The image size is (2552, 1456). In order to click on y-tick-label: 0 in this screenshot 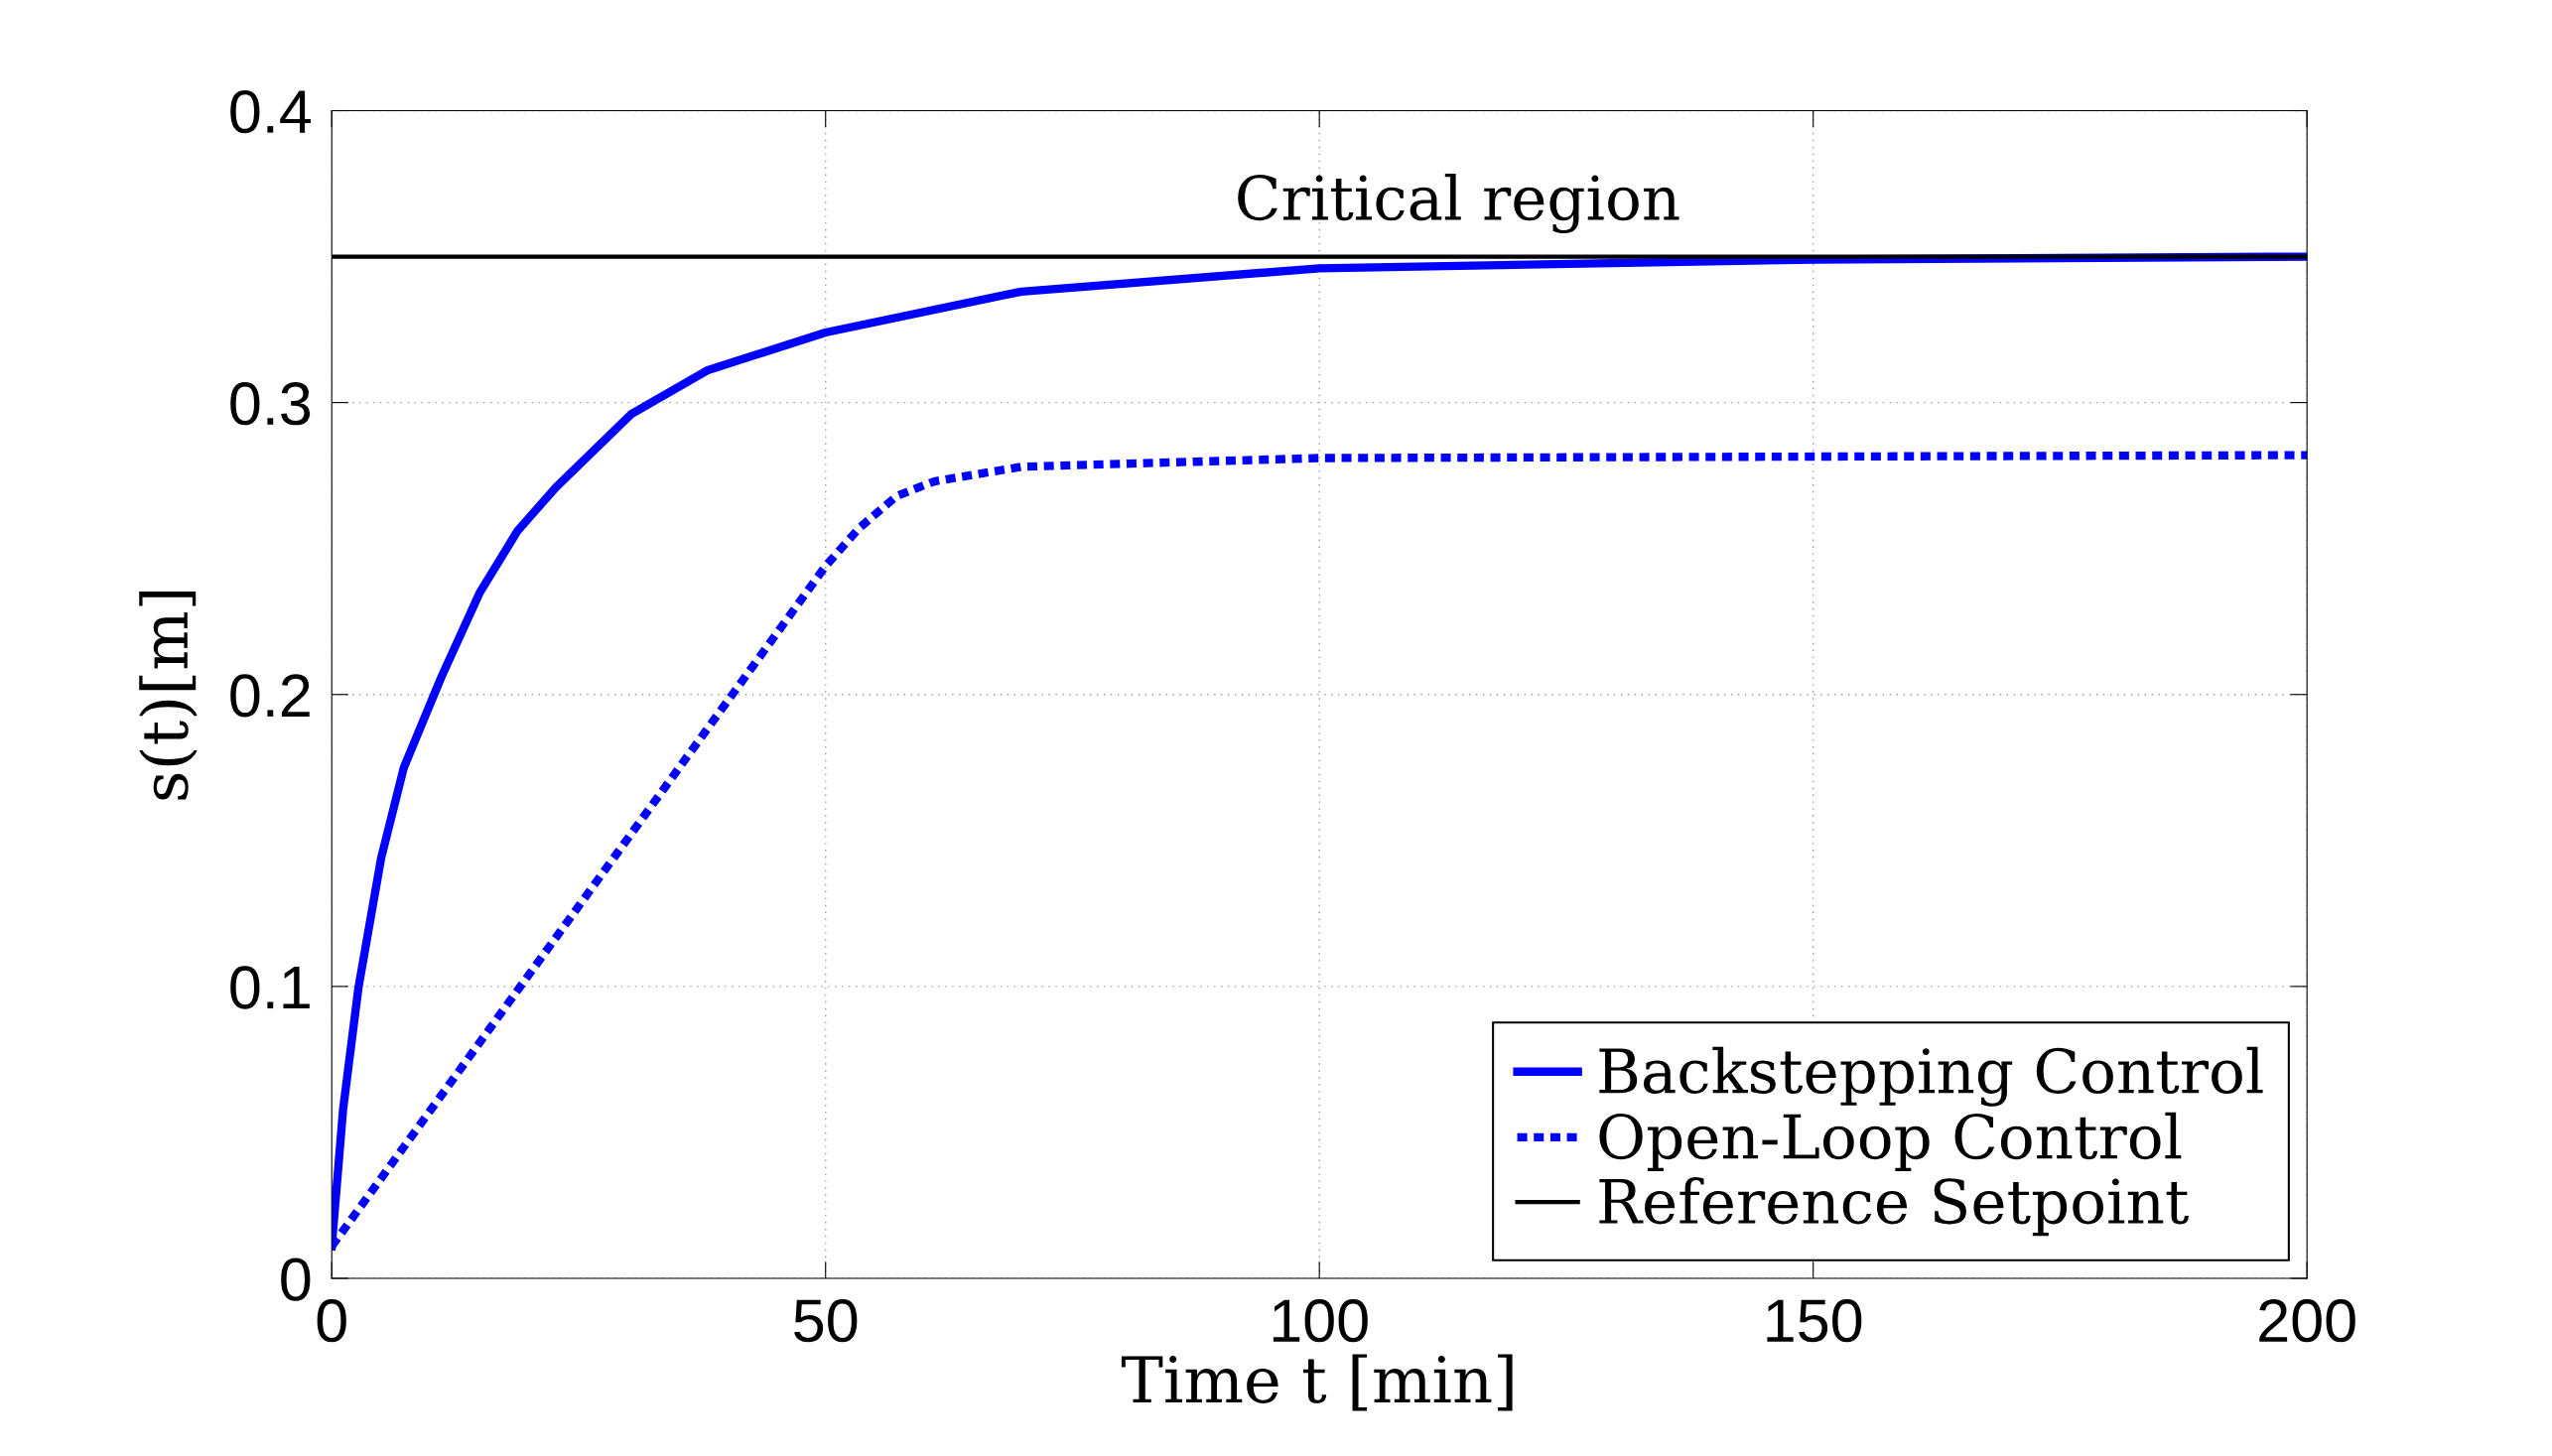, I will do `click(296, 1279)`.